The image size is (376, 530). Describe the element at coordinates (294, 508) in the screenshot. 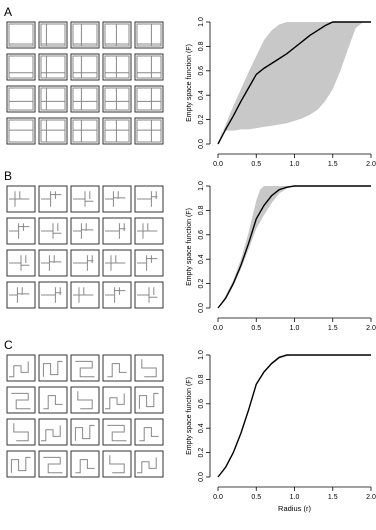

I see `x-axis-label: Radius (r)` at that location.